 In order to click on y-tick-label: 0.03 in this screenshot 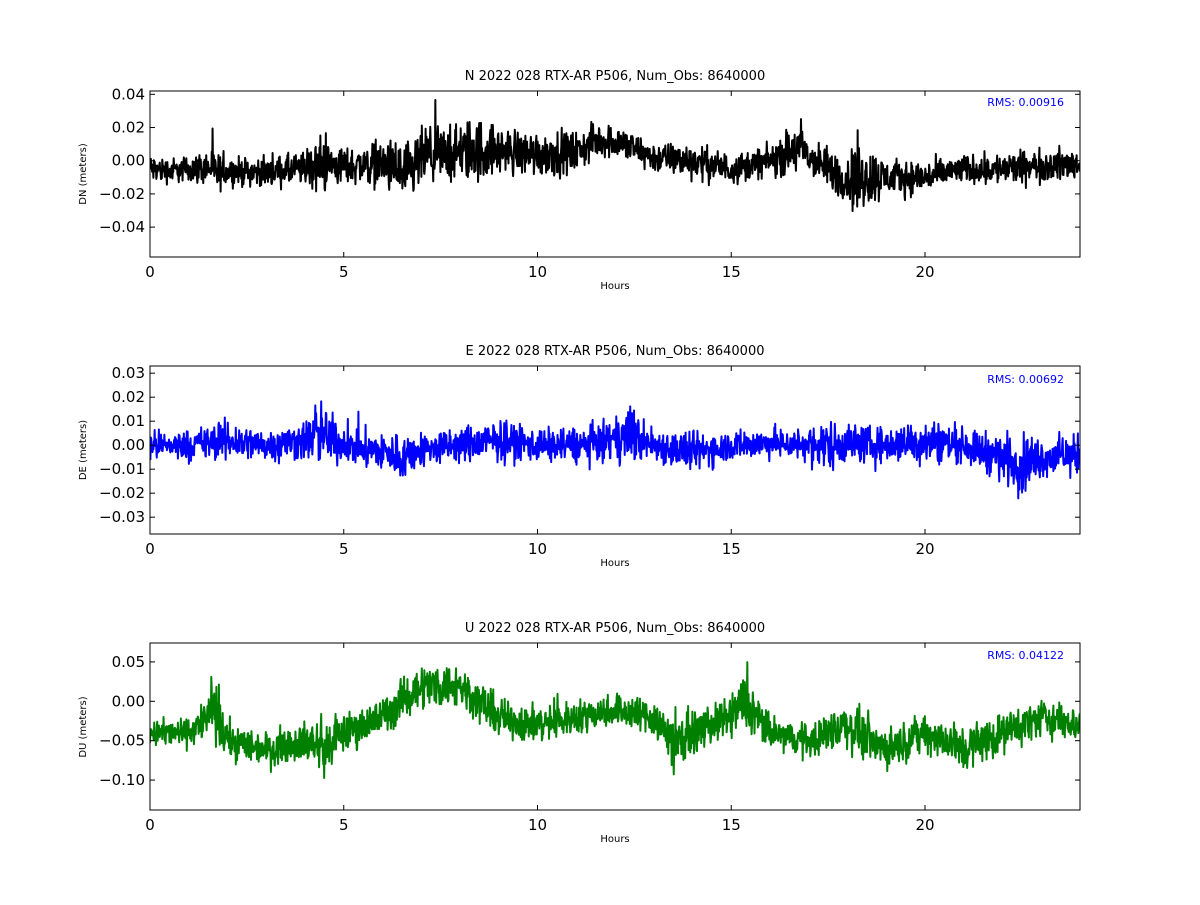, I will do `click(128, 373)`.